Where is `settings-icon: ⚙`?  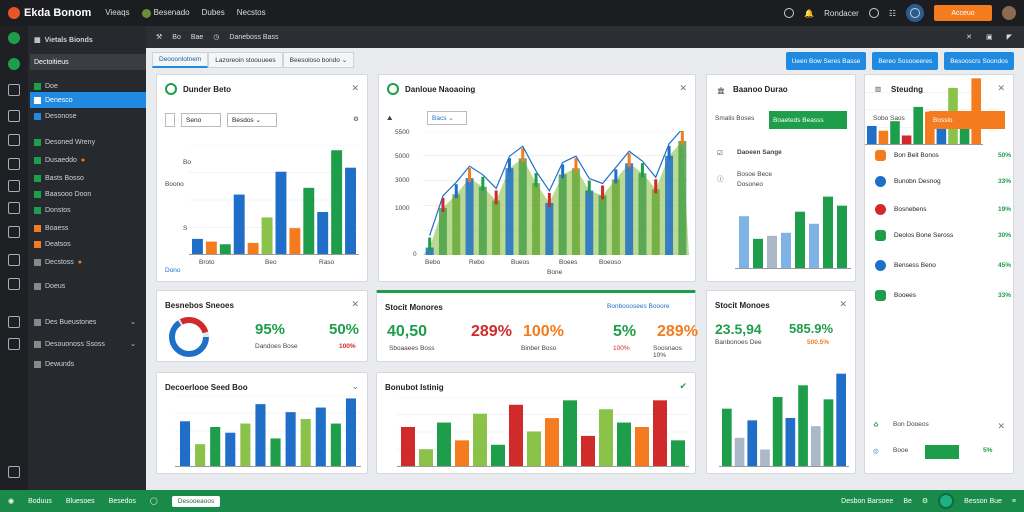
settings-icon: ⚙ is located at coordinates (356, 119).